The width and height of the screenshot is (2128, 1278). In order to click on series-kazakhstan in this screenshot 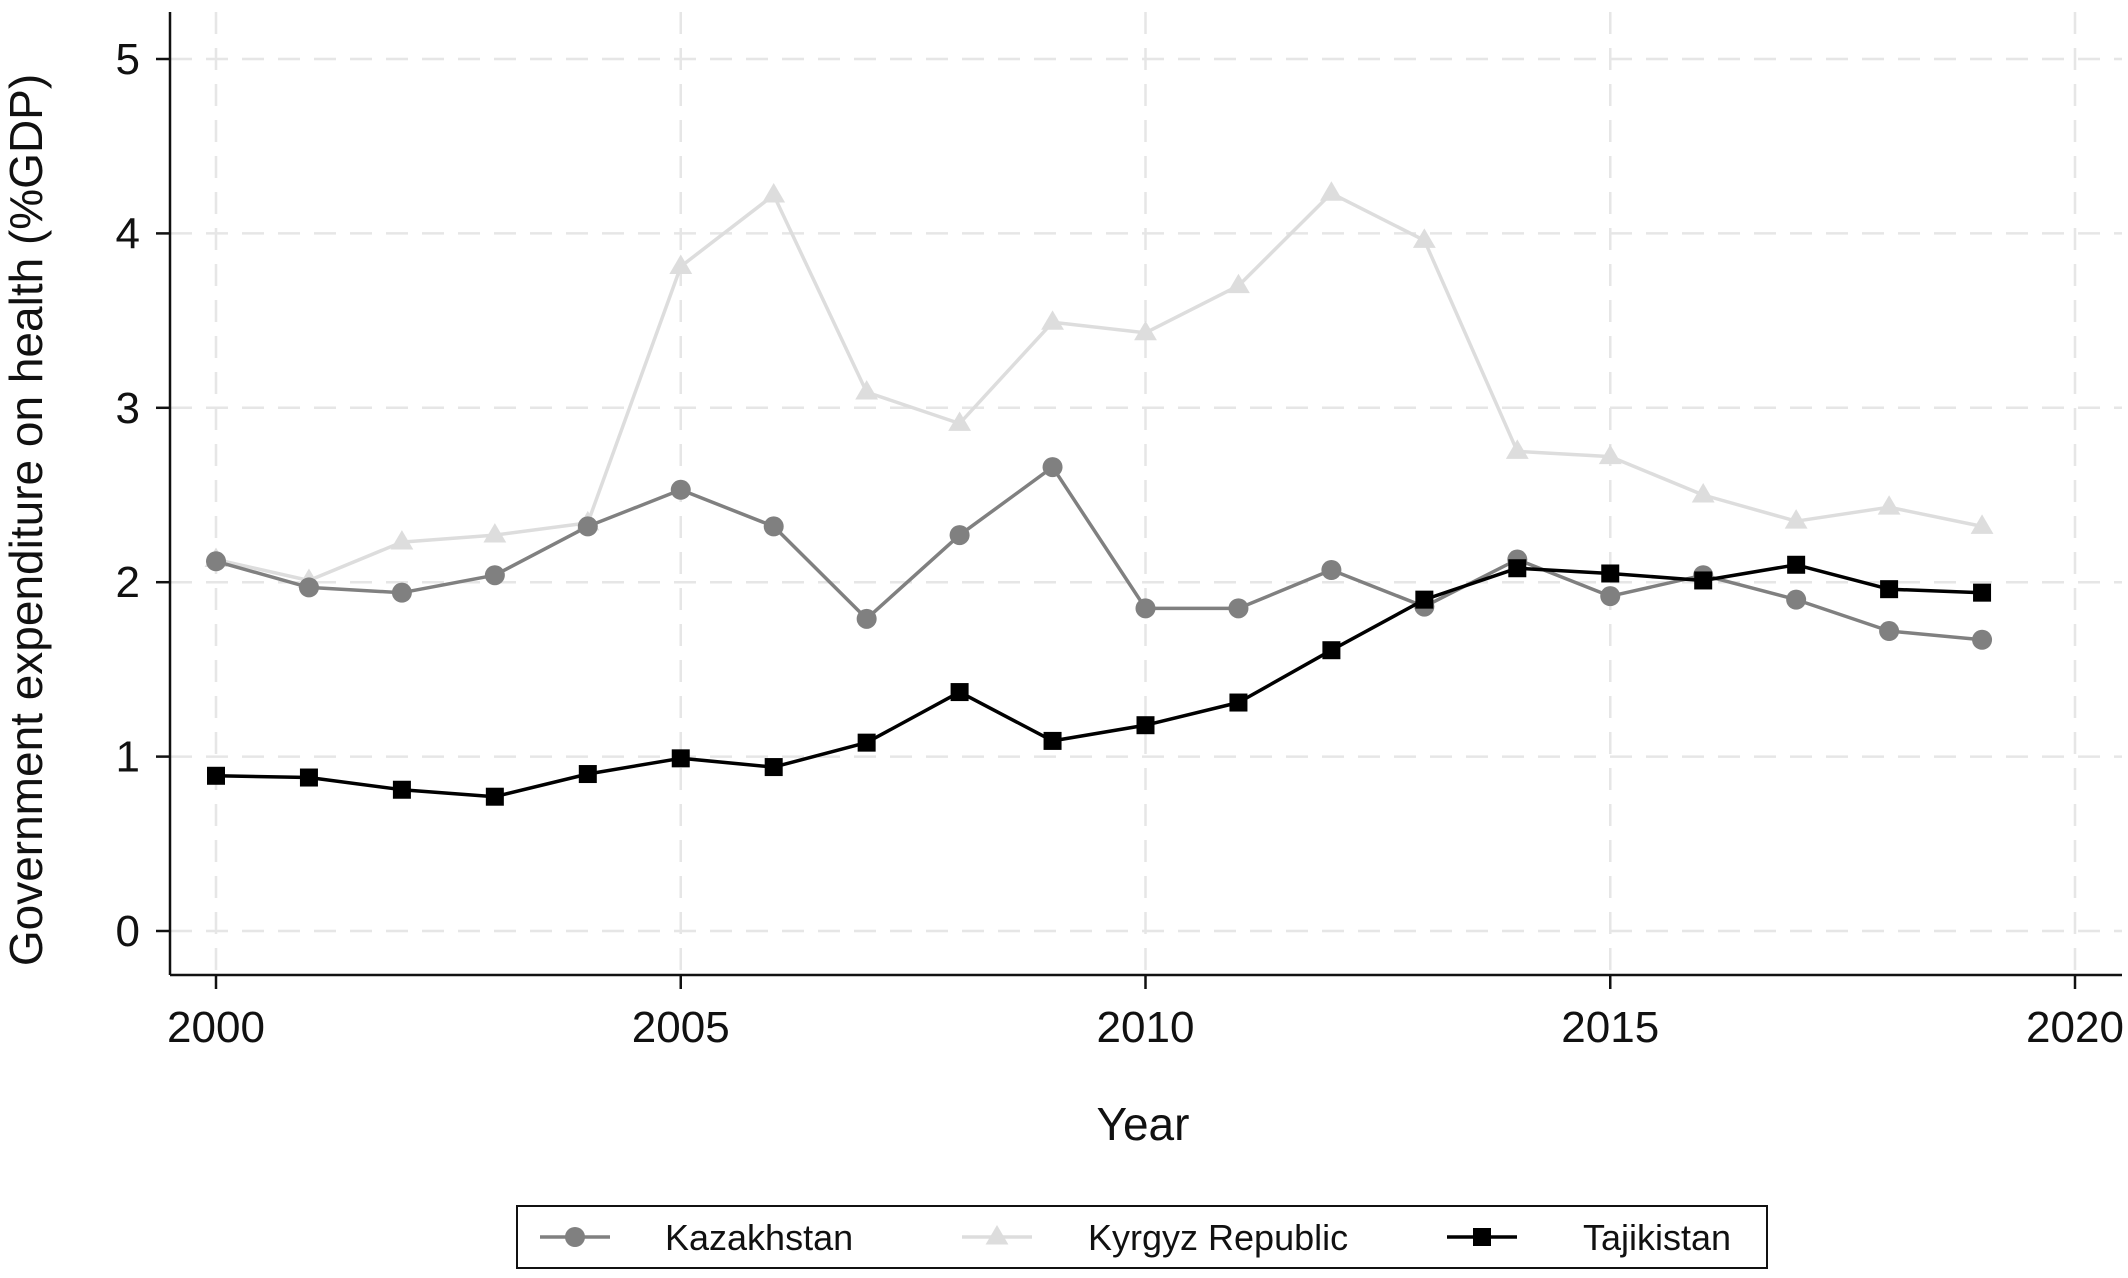, I will do `click(1099, 553)`.